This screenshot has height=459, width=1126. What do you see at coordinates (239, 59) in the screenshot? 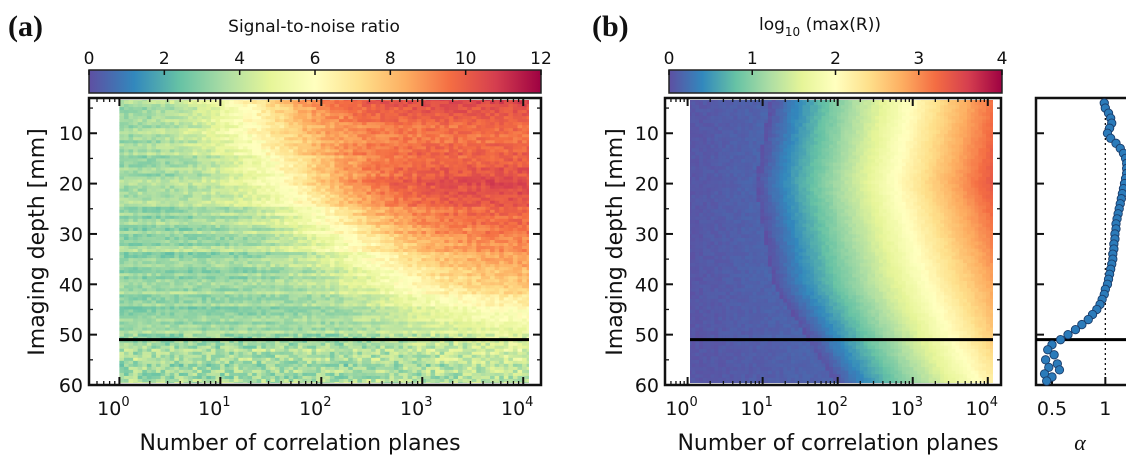
I see `colorbar-tick-label: 4` at bounding box center [239, 59].